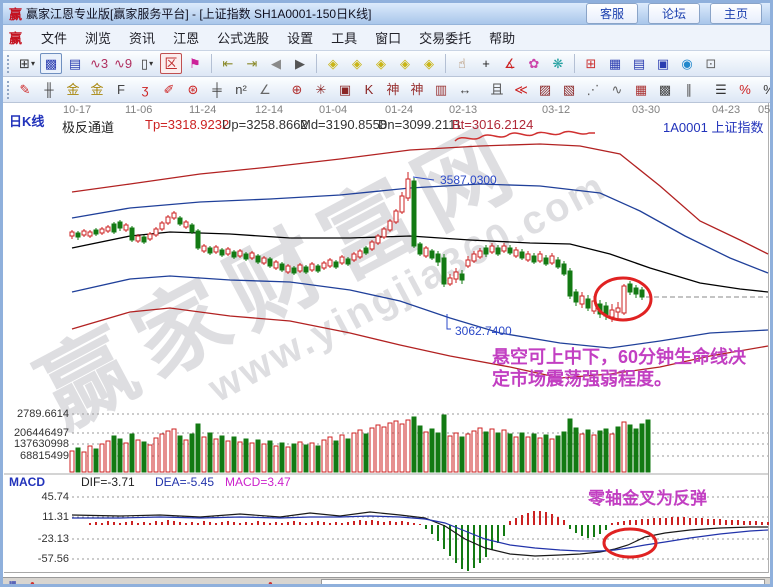  I want to click on shen-tool-icon: 神, so click(393, 89).